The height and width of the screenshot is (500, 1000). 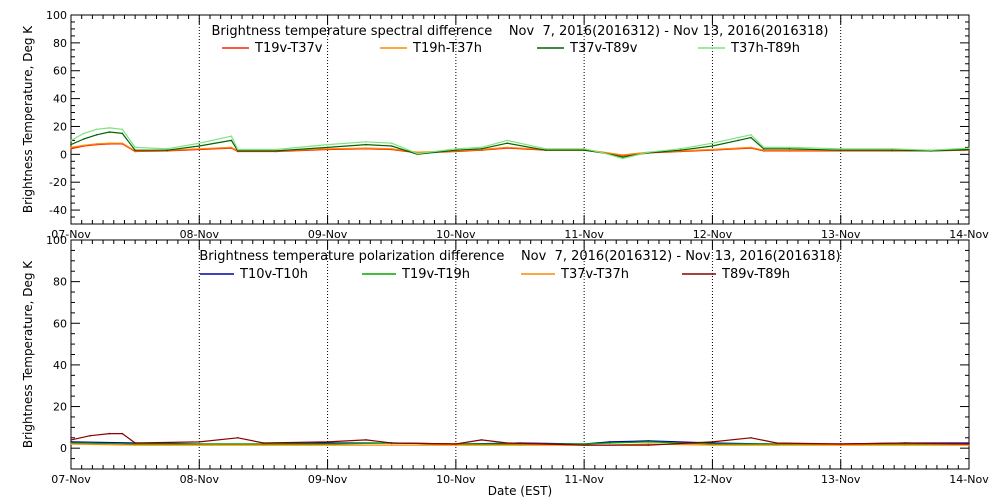 What do you see at coordinates (58, 182) in the screenshot?
I see `y-tick-label: -20` at bounding box center [58, 182].